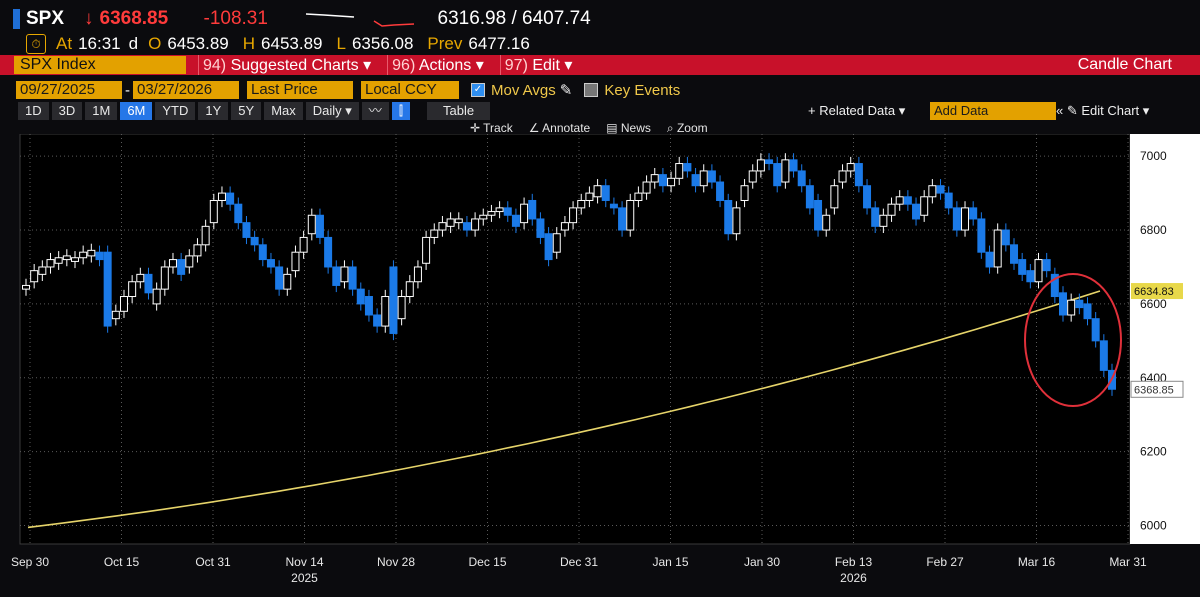 Image resolution: width=1200 pixels, height=597 pixels. What do you see at coordinates (134, 18) in the screenshot?
I see `last-price: 6368.85` at bounding box center [134, 18].